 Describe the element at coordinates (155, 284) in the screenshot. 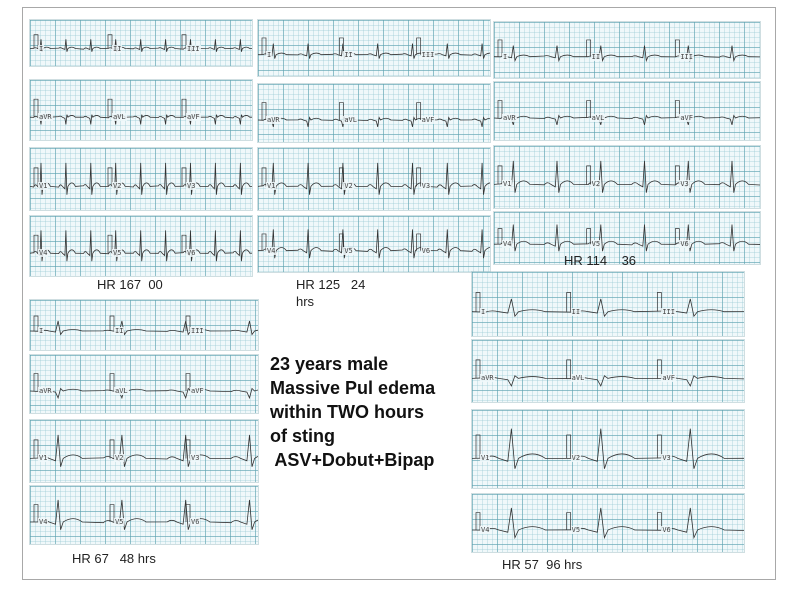

I see `time-point: 00` at that location.